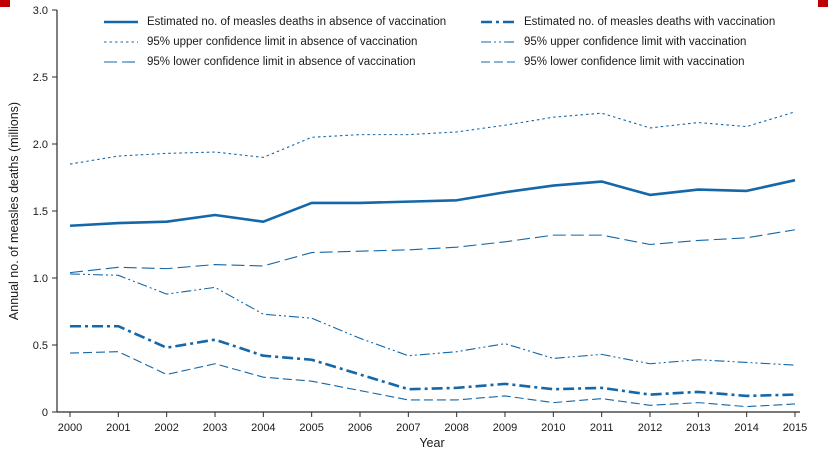  What do you see at coordinates (40, 145) in the screenshot?
I see `y-tick-label: 2.0` at bounding box center [40, 145].